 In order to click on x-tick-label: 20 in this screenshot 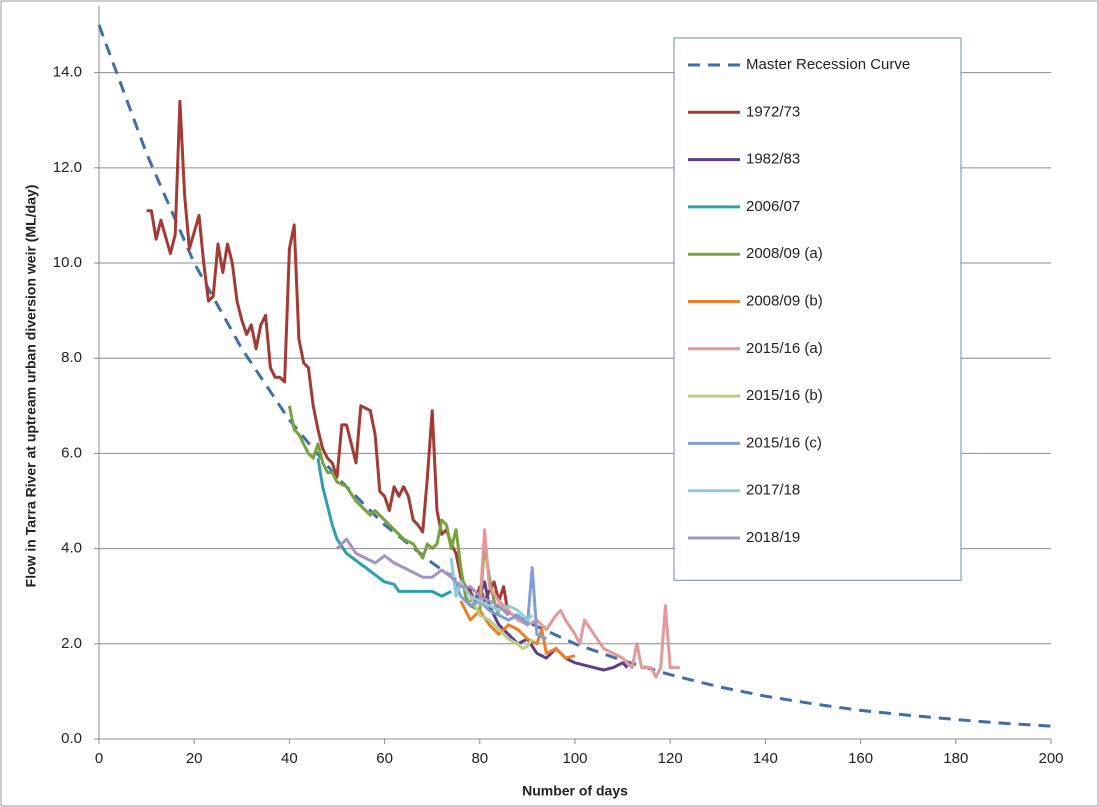, I will do `click(194, 758)`.